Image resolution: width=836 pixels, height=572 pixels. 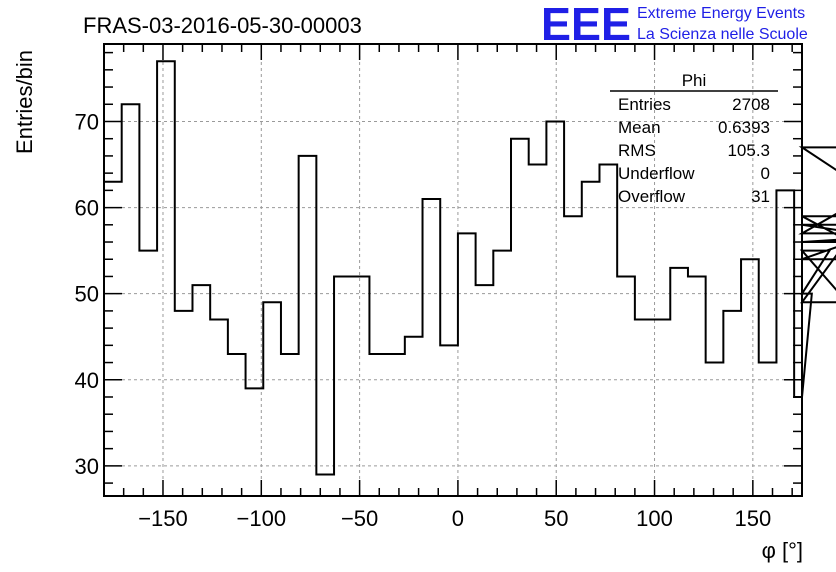 I want to click on logo-line-1: Extreme Energy Events, so click(x=721, y=13).